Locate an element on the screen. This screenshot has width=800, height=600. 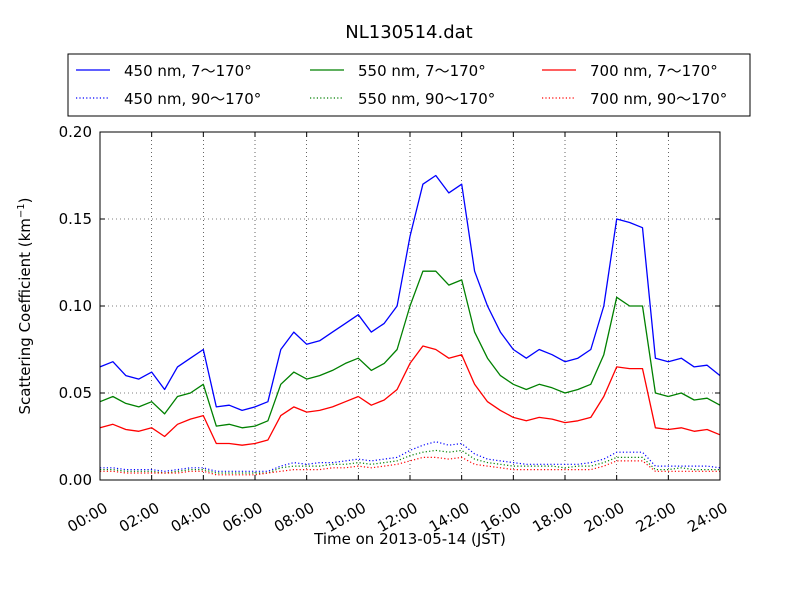
y-tick-label: 0.10 is located at coordinates (75, 306).